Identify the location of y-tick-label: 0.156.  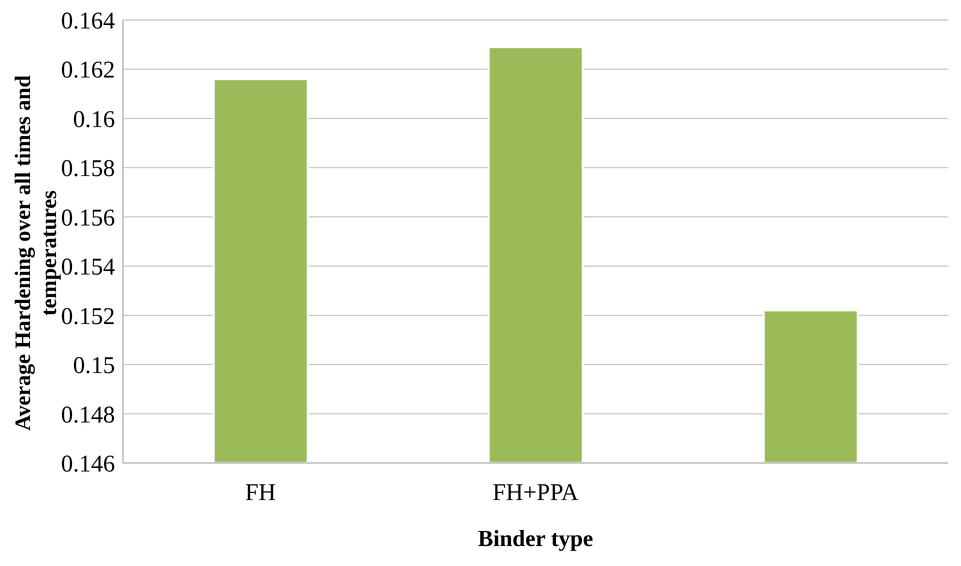
(88, 218).